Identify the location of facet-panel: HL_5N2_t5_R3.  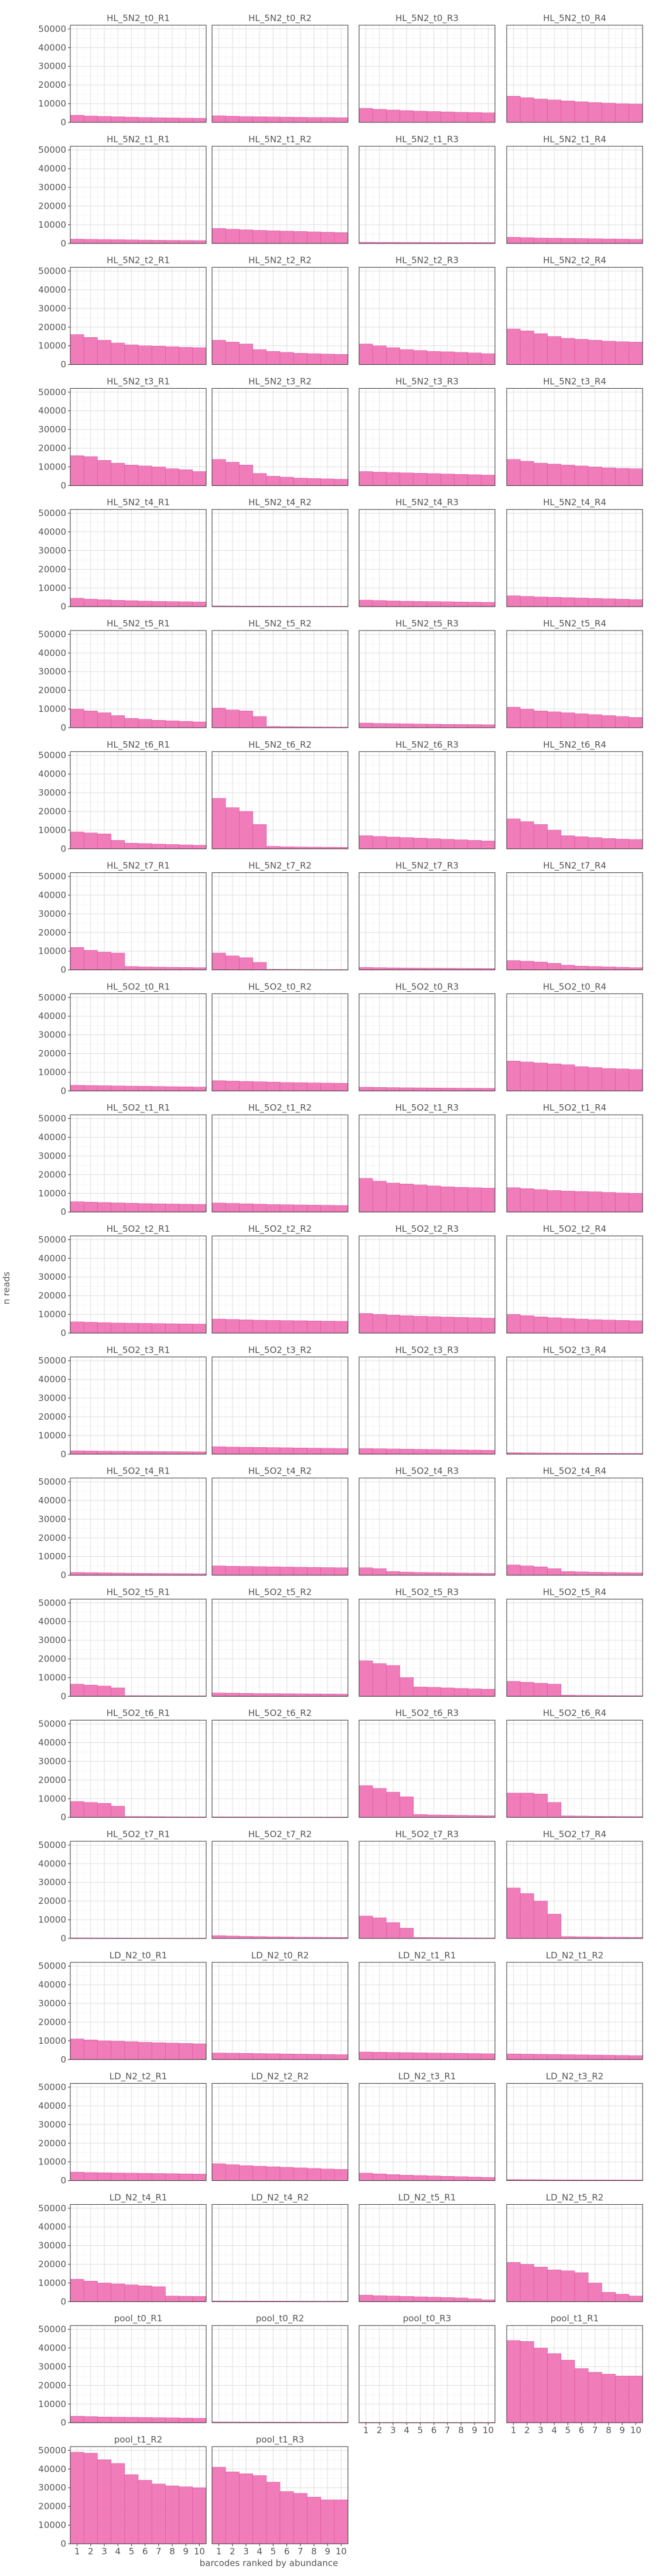
(427, 673).